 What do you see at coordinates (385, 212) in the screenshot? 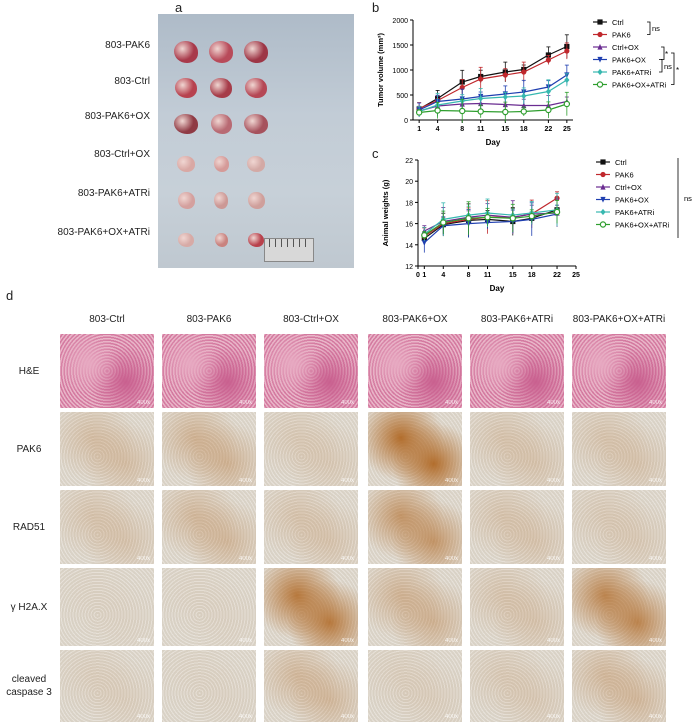
I see `y-axis-label: Animal weights (g)` at bounding box center [385, 212].